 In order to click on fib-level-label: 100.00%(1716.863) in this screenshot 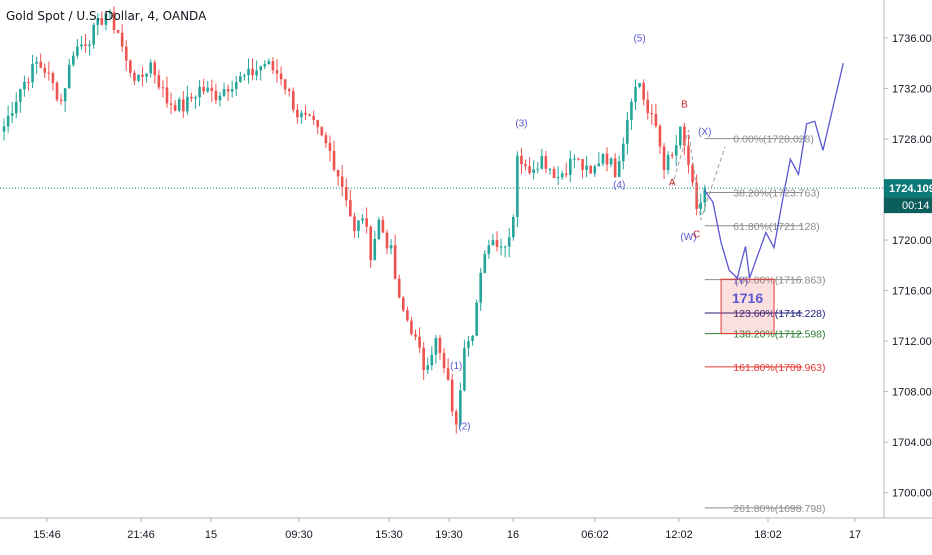, I will do `click(779, 281)`.